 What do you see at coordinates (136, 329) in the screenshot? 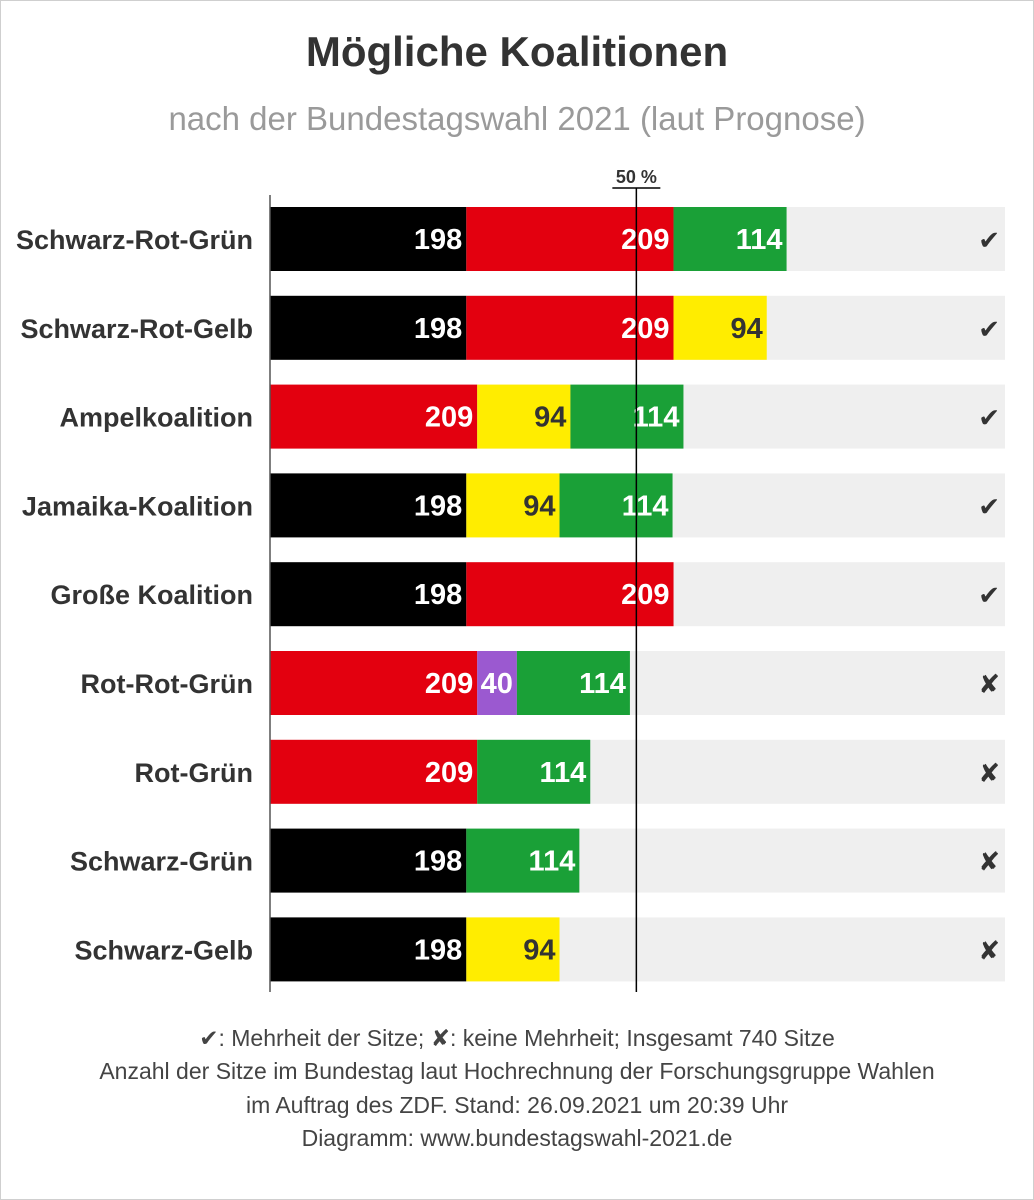
I see `row-label: Schwarz-Rot-Gelb` at bounding box center [136, 329].